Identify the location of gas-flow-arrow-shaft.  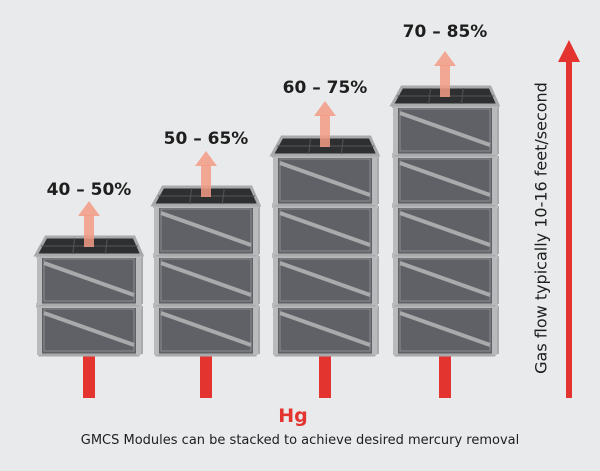
(569, 229).